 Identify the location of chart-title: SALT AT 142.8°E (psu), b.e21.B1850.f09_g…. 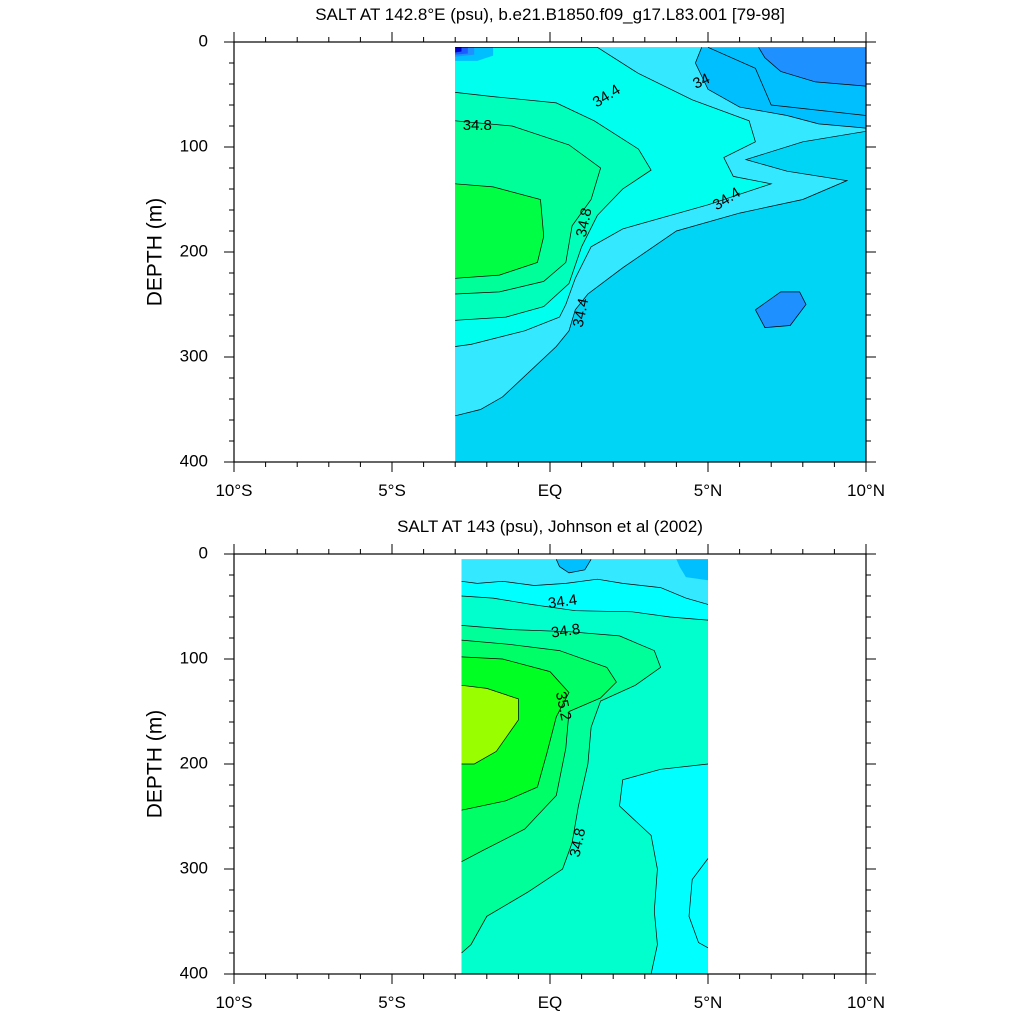
(550, 14).